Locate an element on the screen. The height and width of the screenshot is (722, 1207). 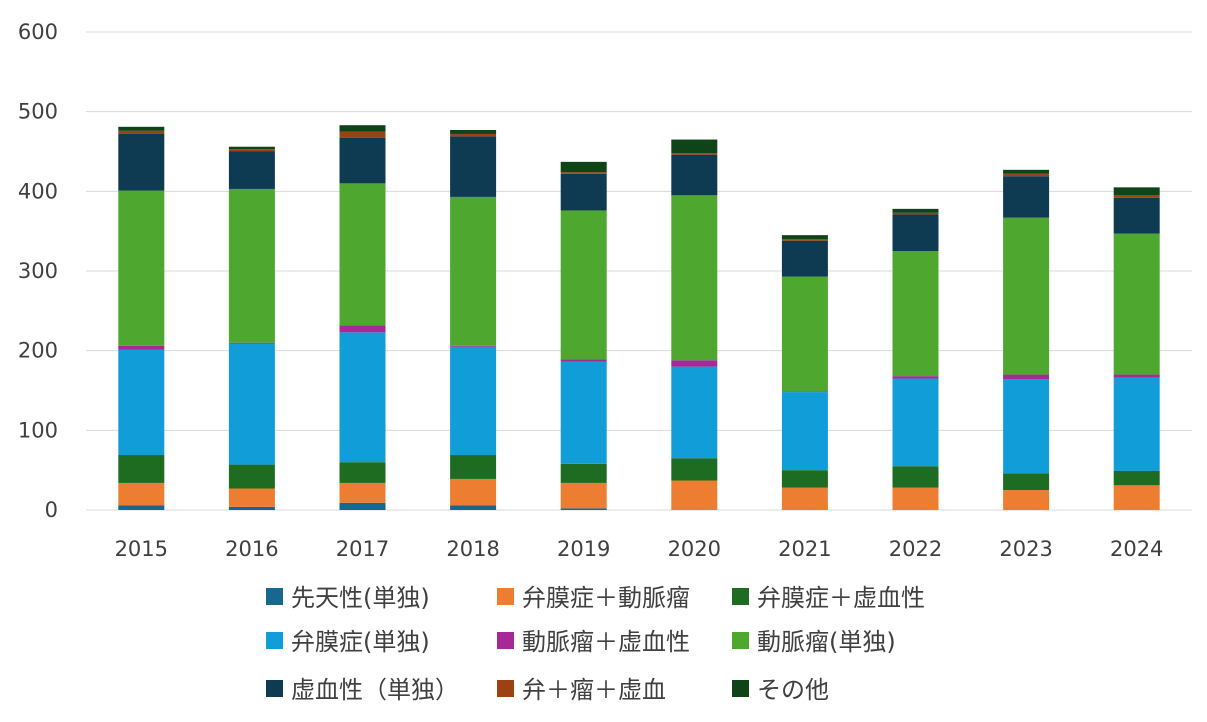
x-tick-label: 2015 is located at coordinates (141, 549).